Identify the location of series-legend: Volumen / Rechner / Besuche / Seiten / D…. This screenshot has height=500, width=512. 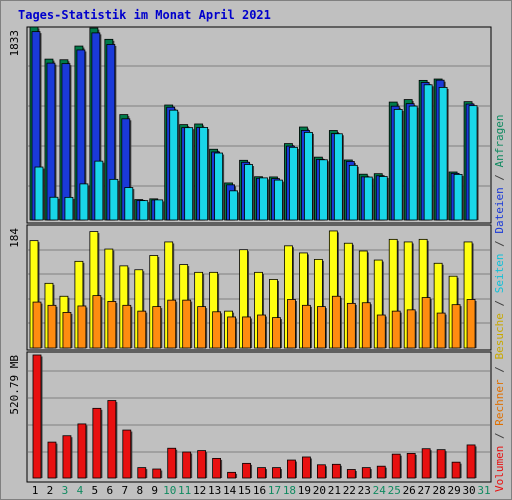
(499, 303).